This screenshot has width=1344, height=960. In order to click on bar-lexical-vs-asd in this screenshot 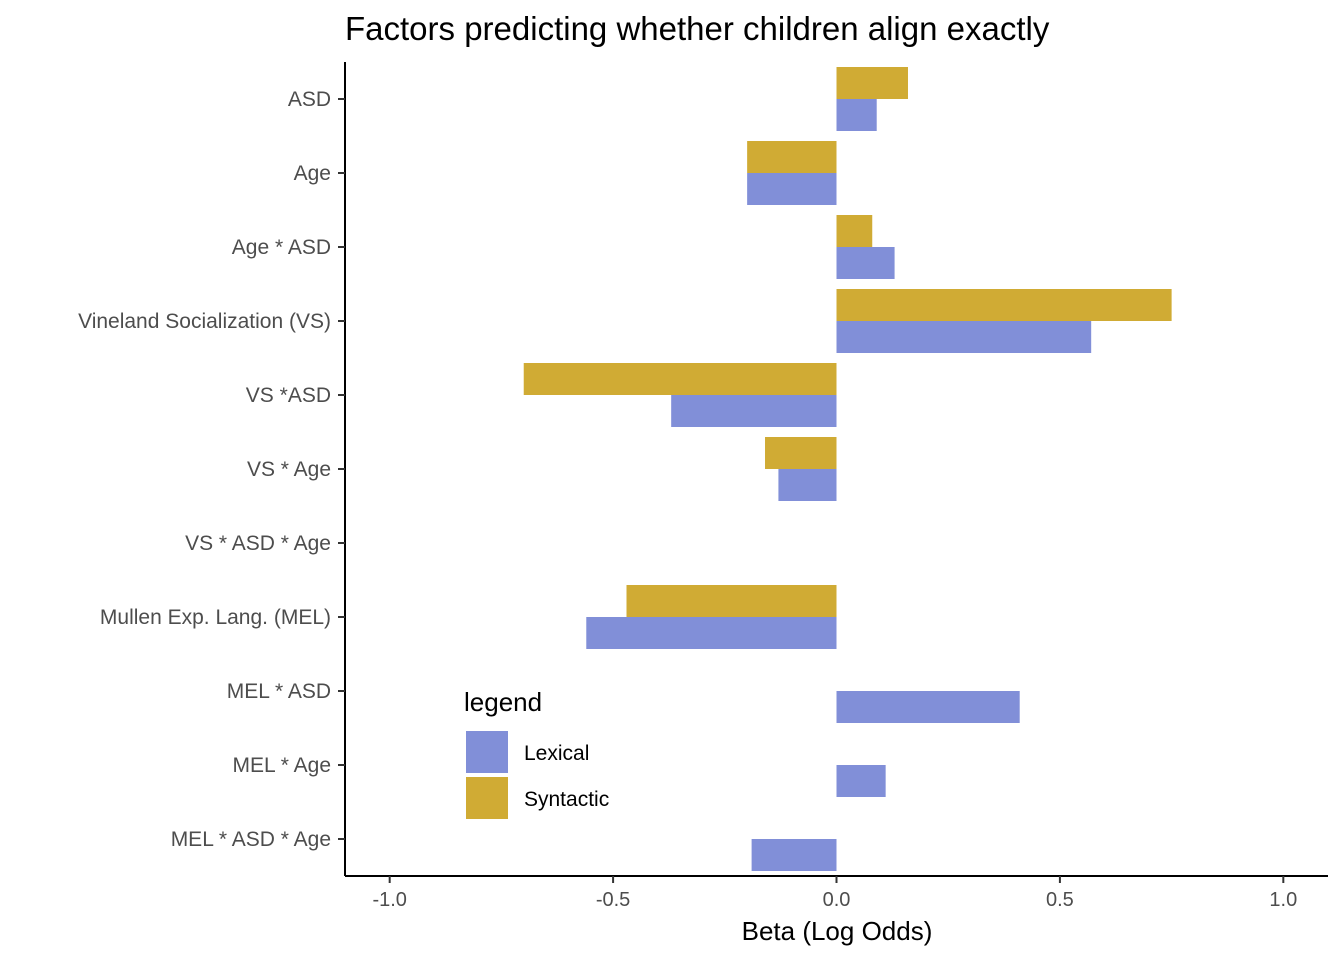, I will do `click(754, 411)`.